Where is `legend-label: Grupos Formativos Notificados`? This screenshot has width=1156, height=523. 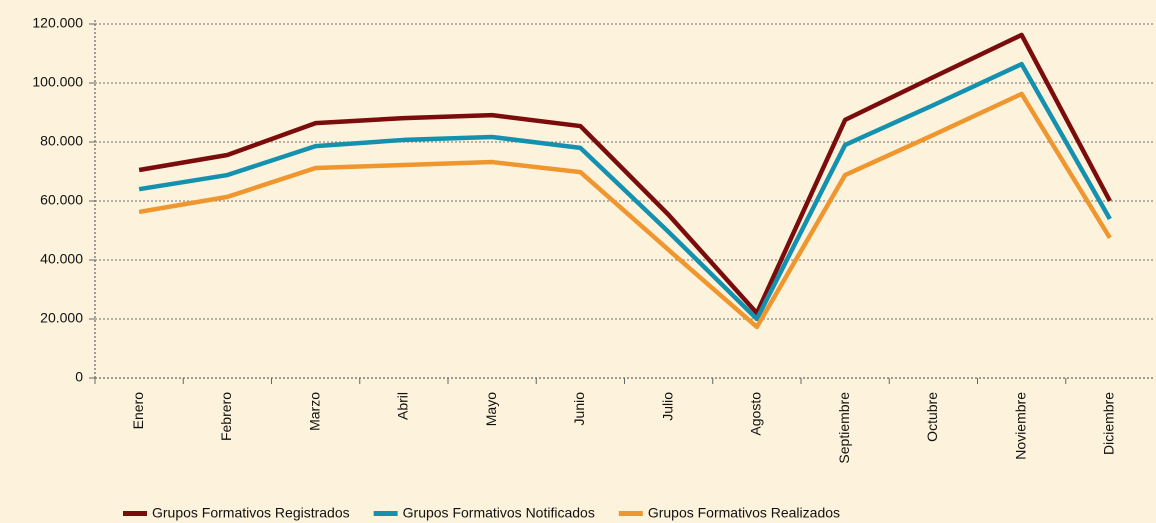
legend-label: Grupos Formativos Notificados is located at coordinates (499, 513).